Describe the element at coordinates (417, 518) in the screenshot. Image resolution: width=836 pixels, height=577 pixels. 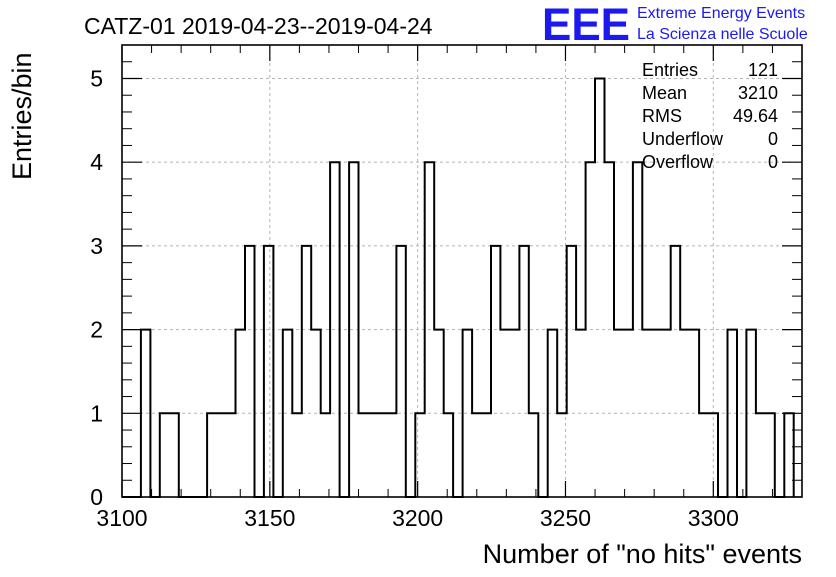
I see `x-tick-label: 3200` at that location.